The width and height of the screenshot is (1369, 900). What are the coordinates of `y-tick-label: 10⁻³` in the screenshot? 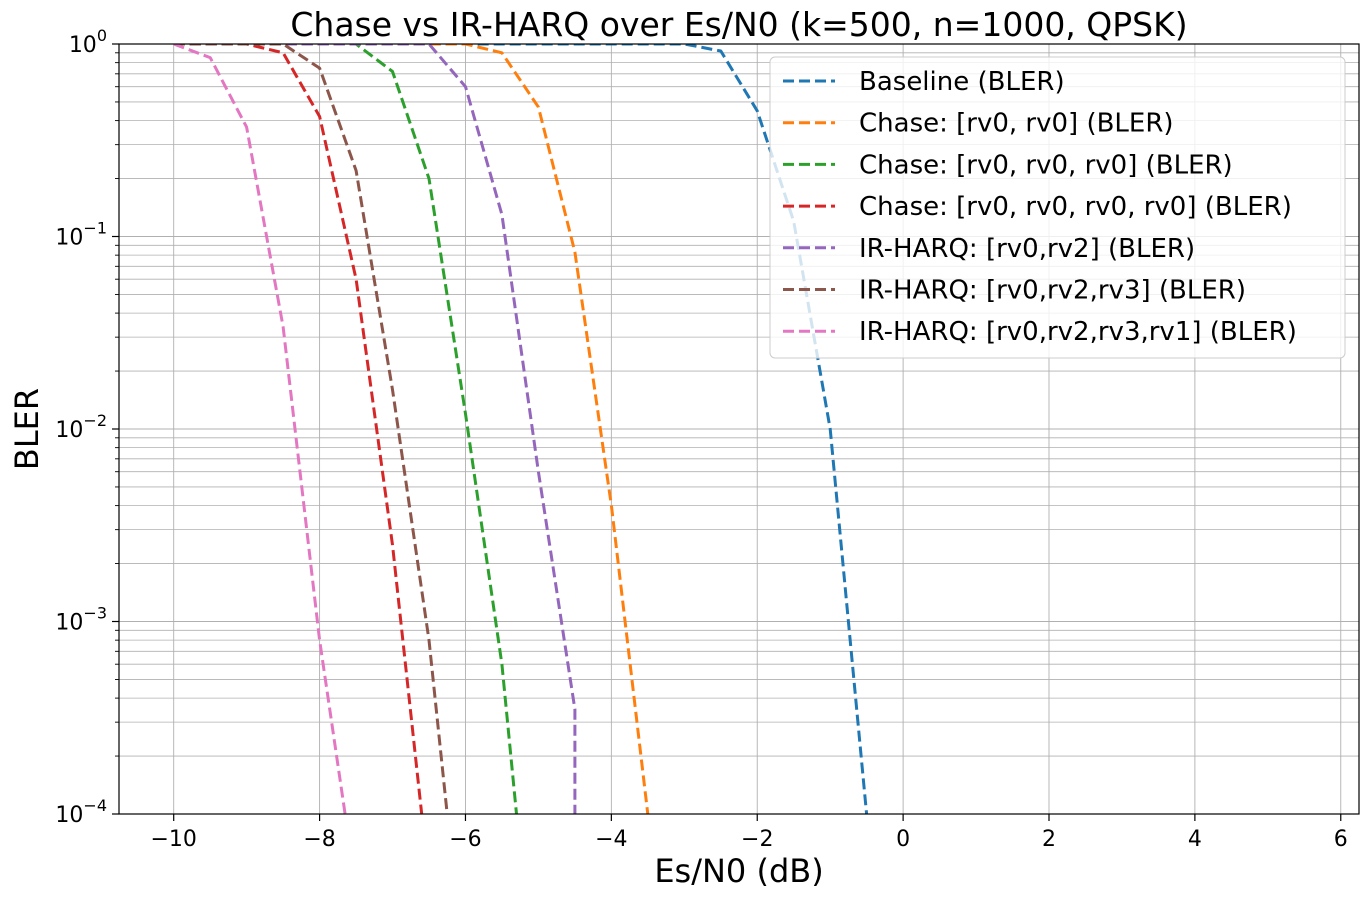 It's located at (81, 620).